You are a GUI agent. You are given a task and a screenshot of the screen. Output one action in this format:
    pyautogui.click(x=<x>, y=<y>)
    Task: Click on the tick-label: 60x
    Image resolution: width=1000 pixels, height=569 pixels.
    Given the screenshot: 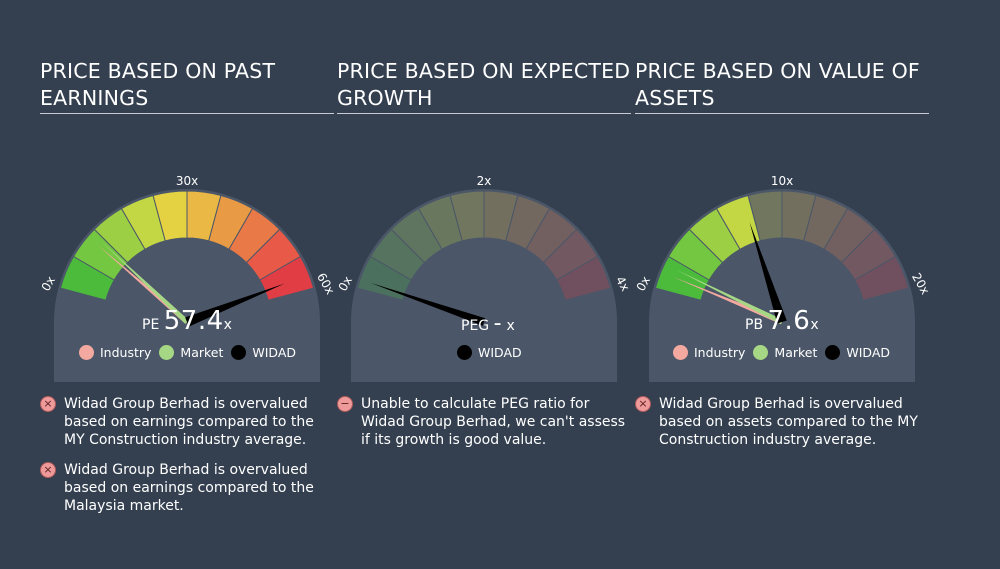 What is the action you would take?
    pyautogui.click(x=325, y=284)
    